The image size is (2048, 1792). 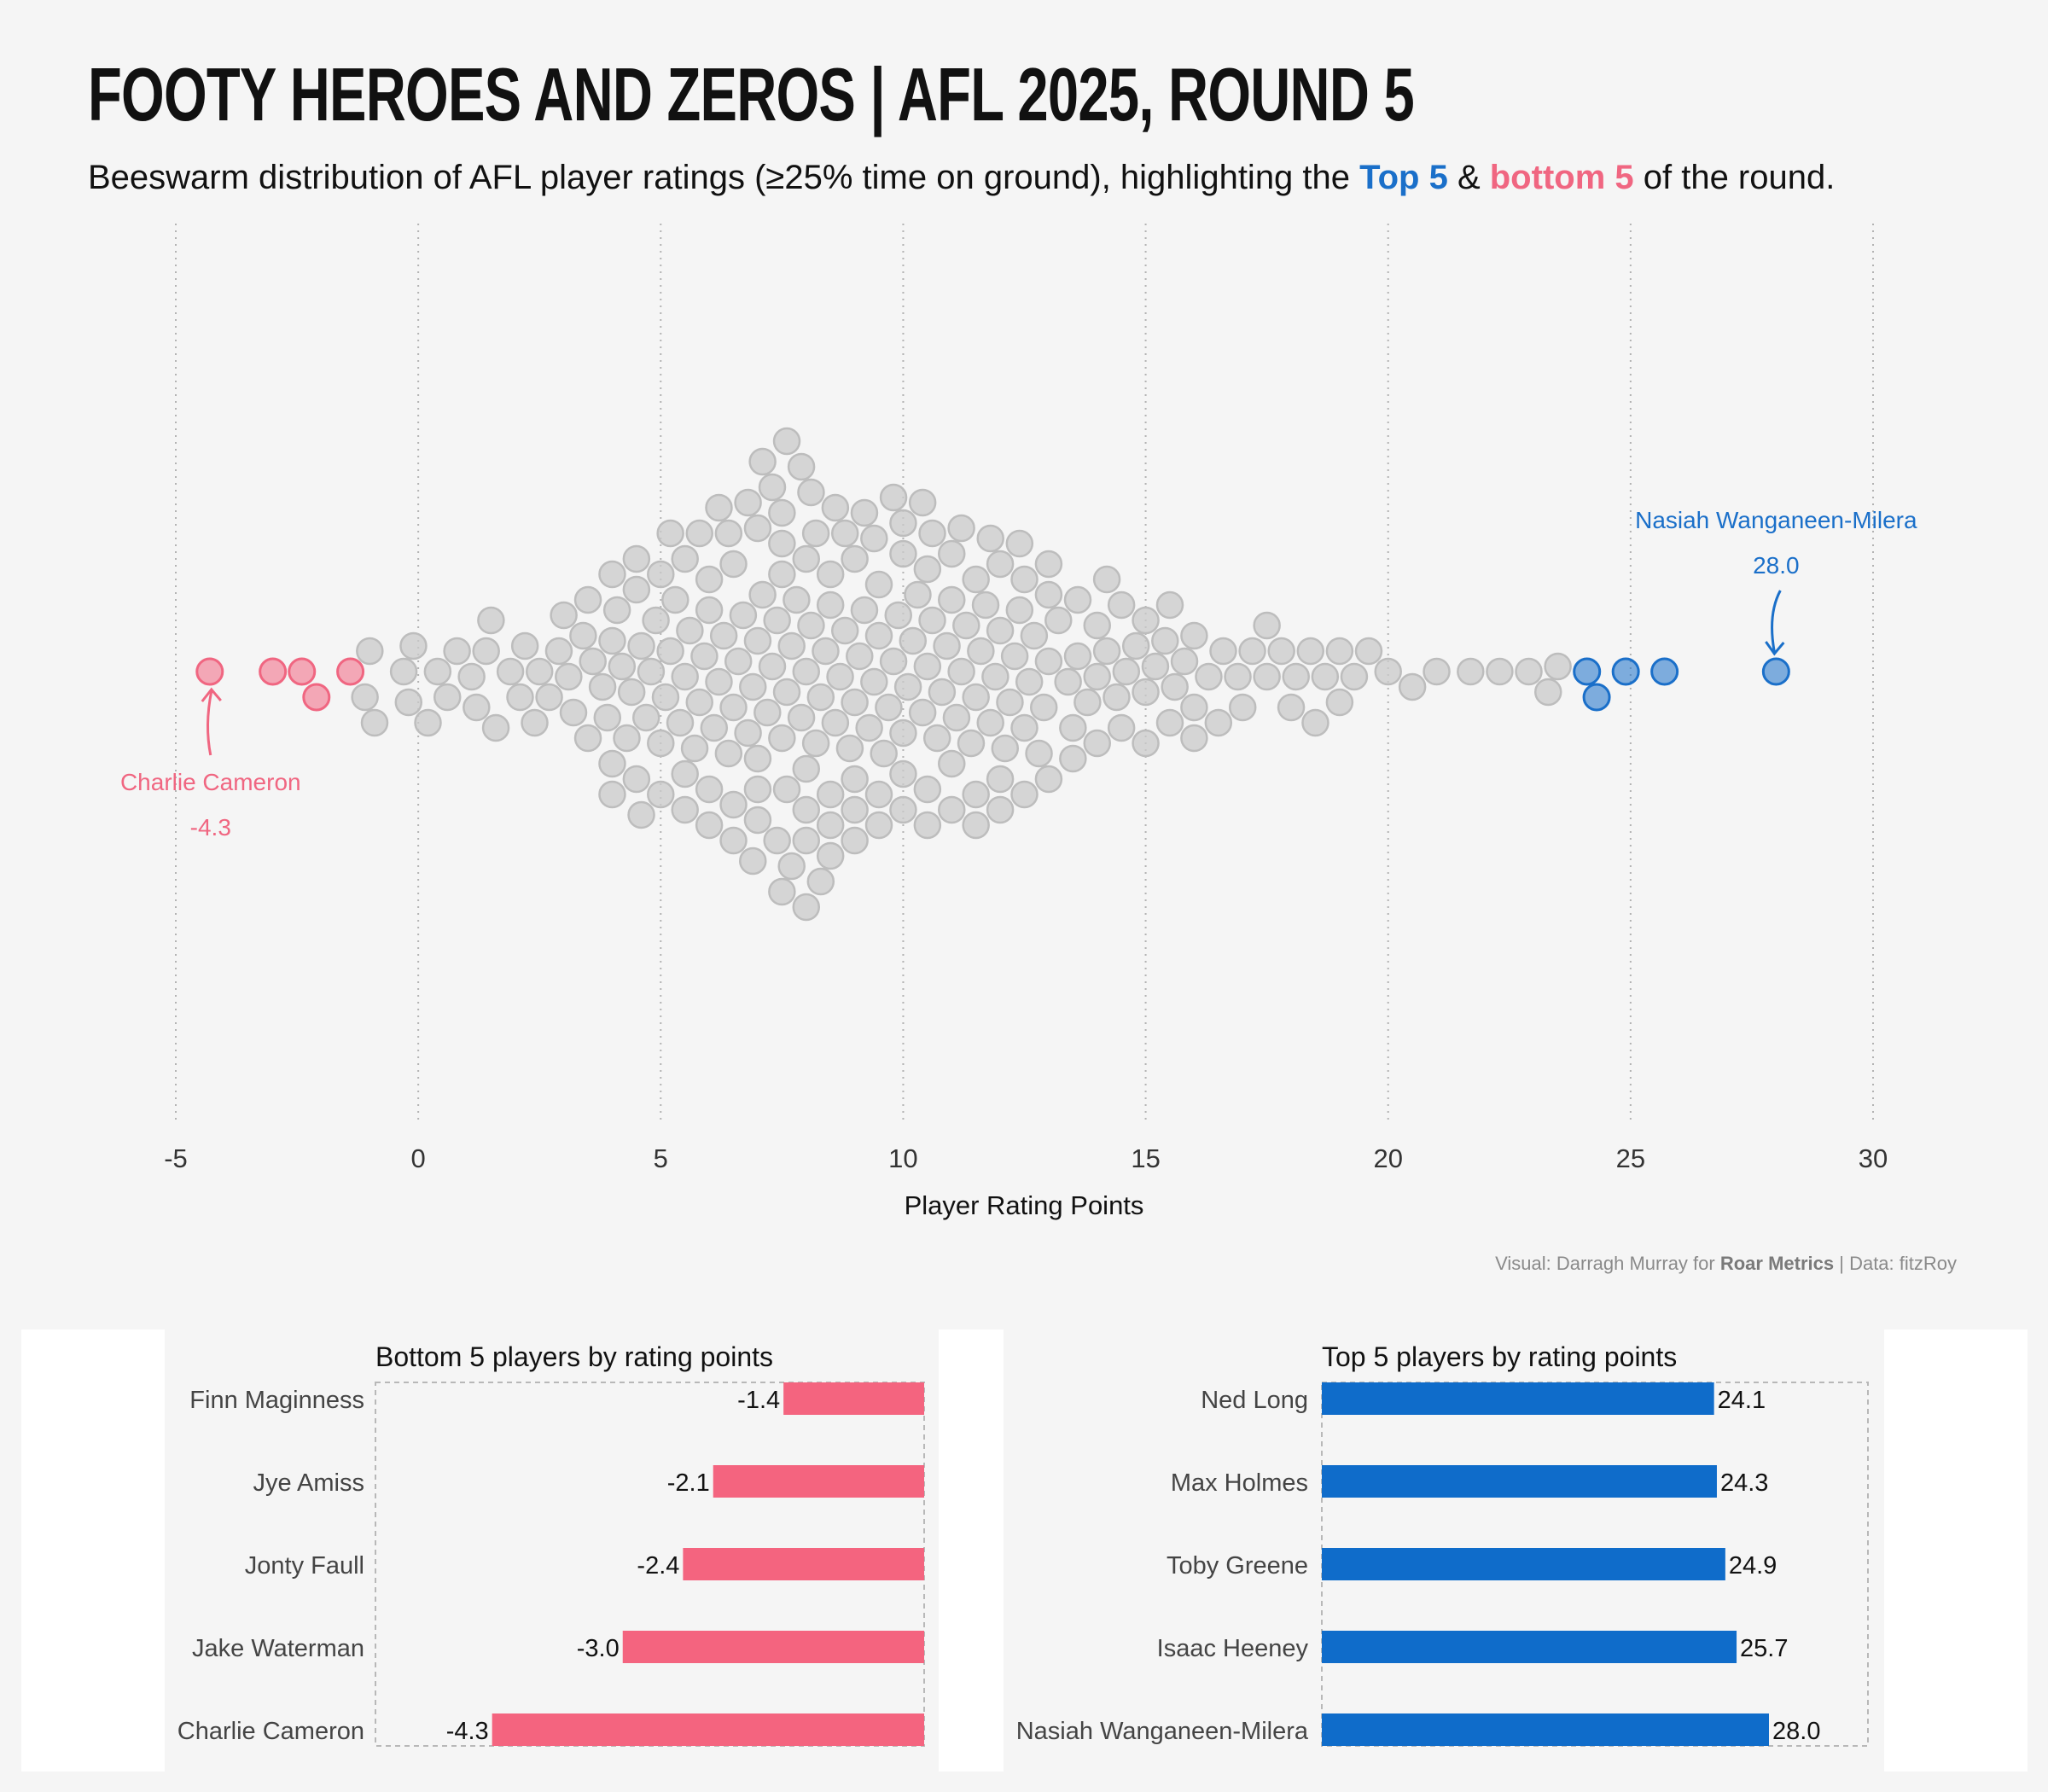 What do you see at coordinates (972, 1550) in the screenshot?
I see `panel-margin-middle` at bounding box center [972, 1550].